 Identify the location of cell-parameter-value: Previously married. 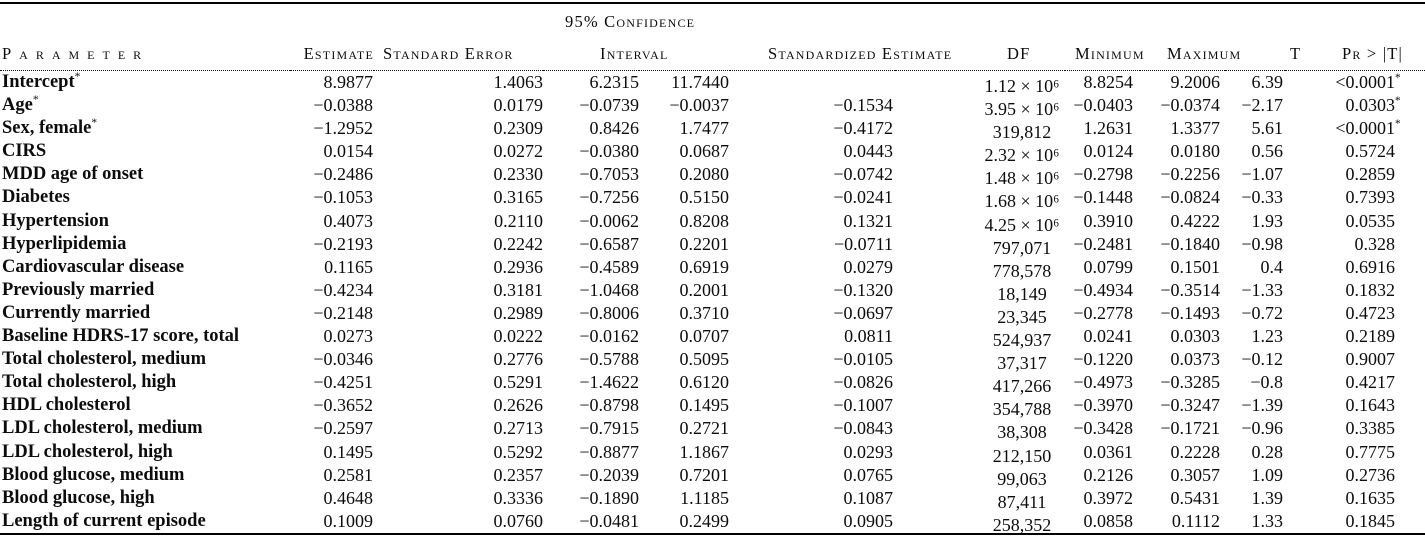
(78, 289).